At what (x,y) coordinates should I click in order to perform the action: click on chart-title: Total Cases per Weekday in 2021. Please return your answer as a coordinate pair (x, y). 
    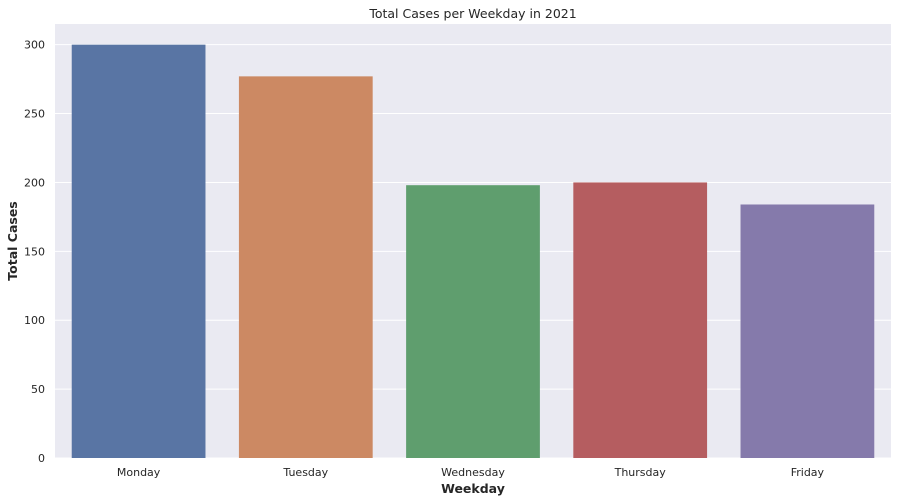
    Looking at the image, I should click on (472, 13).